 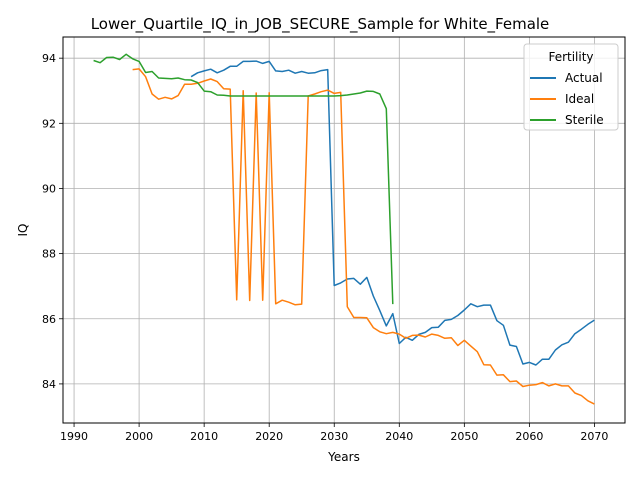 What do you see at coordinates (139, 436) in the screenshot?
I see `x-tick-label: 2000` at bounding box center [139, 436].